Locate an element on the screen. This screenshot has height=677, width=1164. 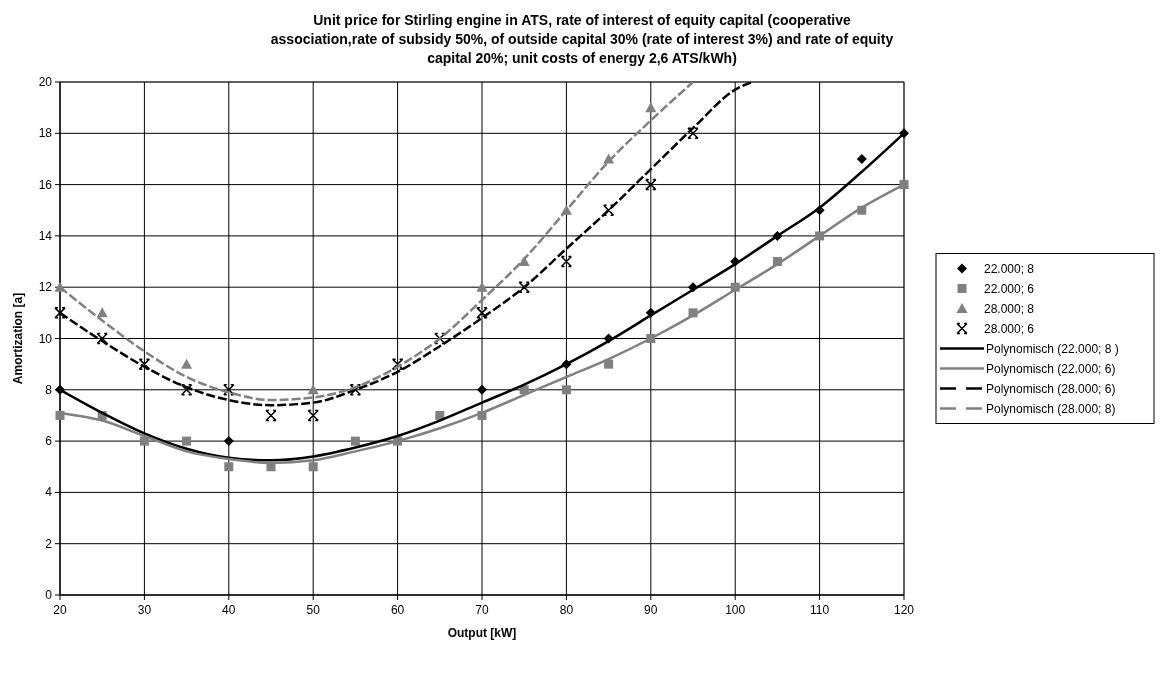
y-tick-label: 12 is located at coordinates (45, 287).